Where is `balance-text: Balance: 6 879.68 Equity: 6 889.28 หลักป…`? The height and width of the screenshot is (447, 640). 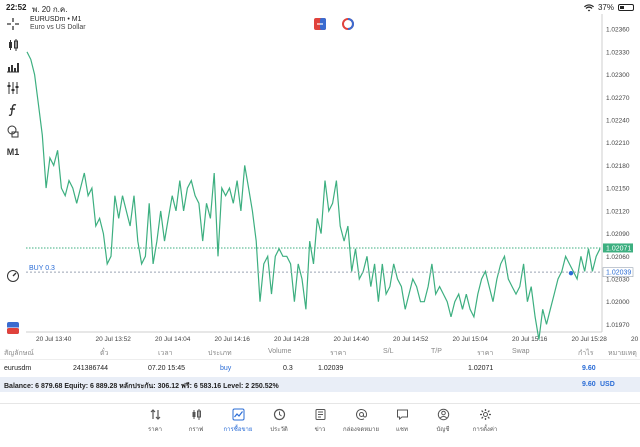
balance-text: Balance: 6 879.68 Equity: 6 889.28 หลักป… is located at coordinates (141, 386).